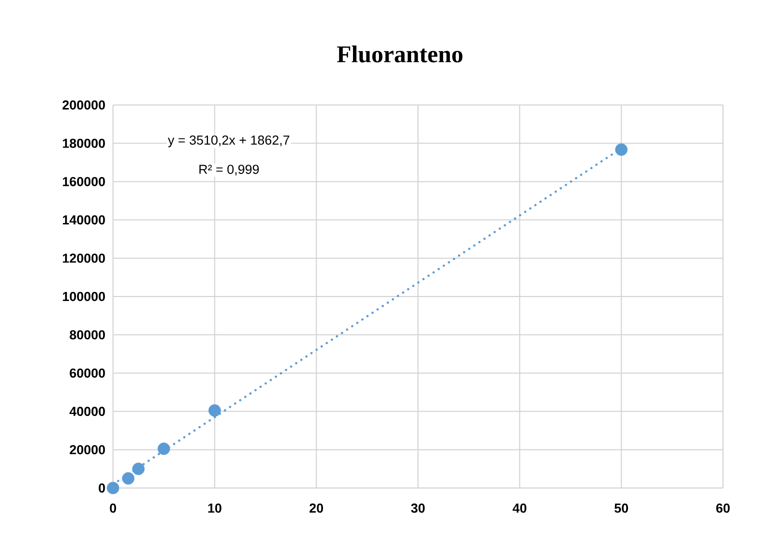 The width and height of the screenshot is (760, 546). Describe the element at coordinates (87, 373) in the screenshot. I see `y-tick-label: 60000` at that location.